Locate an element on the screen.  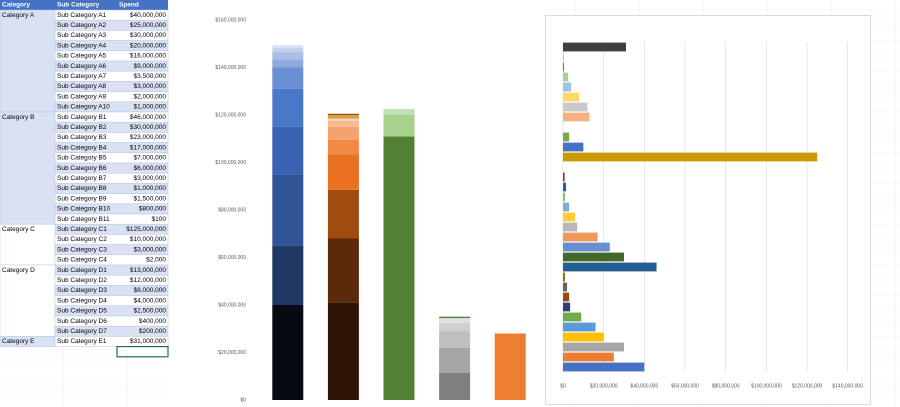
spend: $1,500,000 is located at coordinates (149, 198).